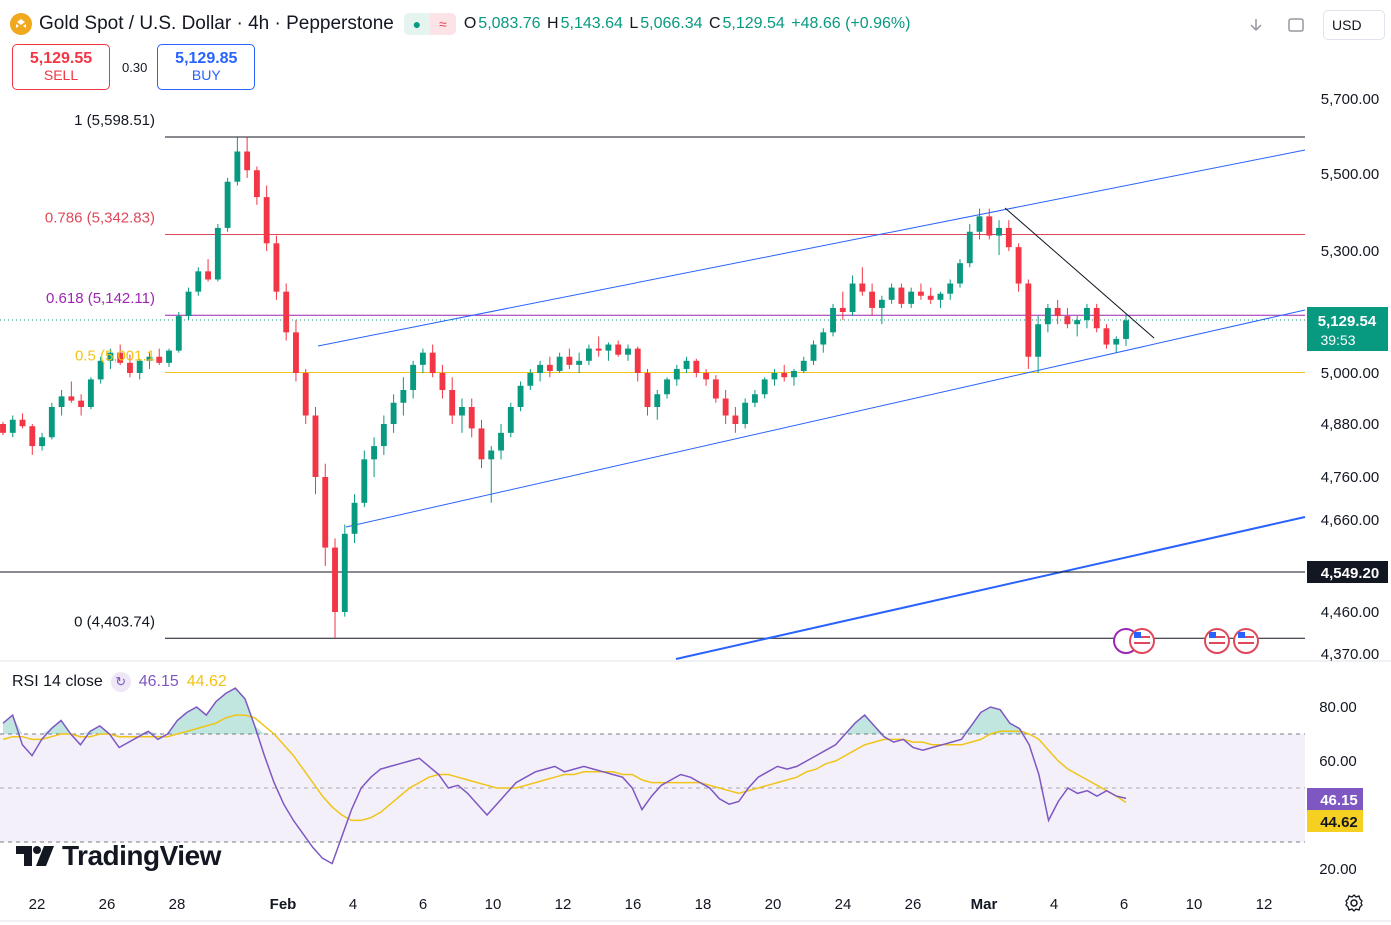  What do you see at coordinates (470, 23) in the screenshot?
I see `open-label: O` at bounding box center [470, 23].